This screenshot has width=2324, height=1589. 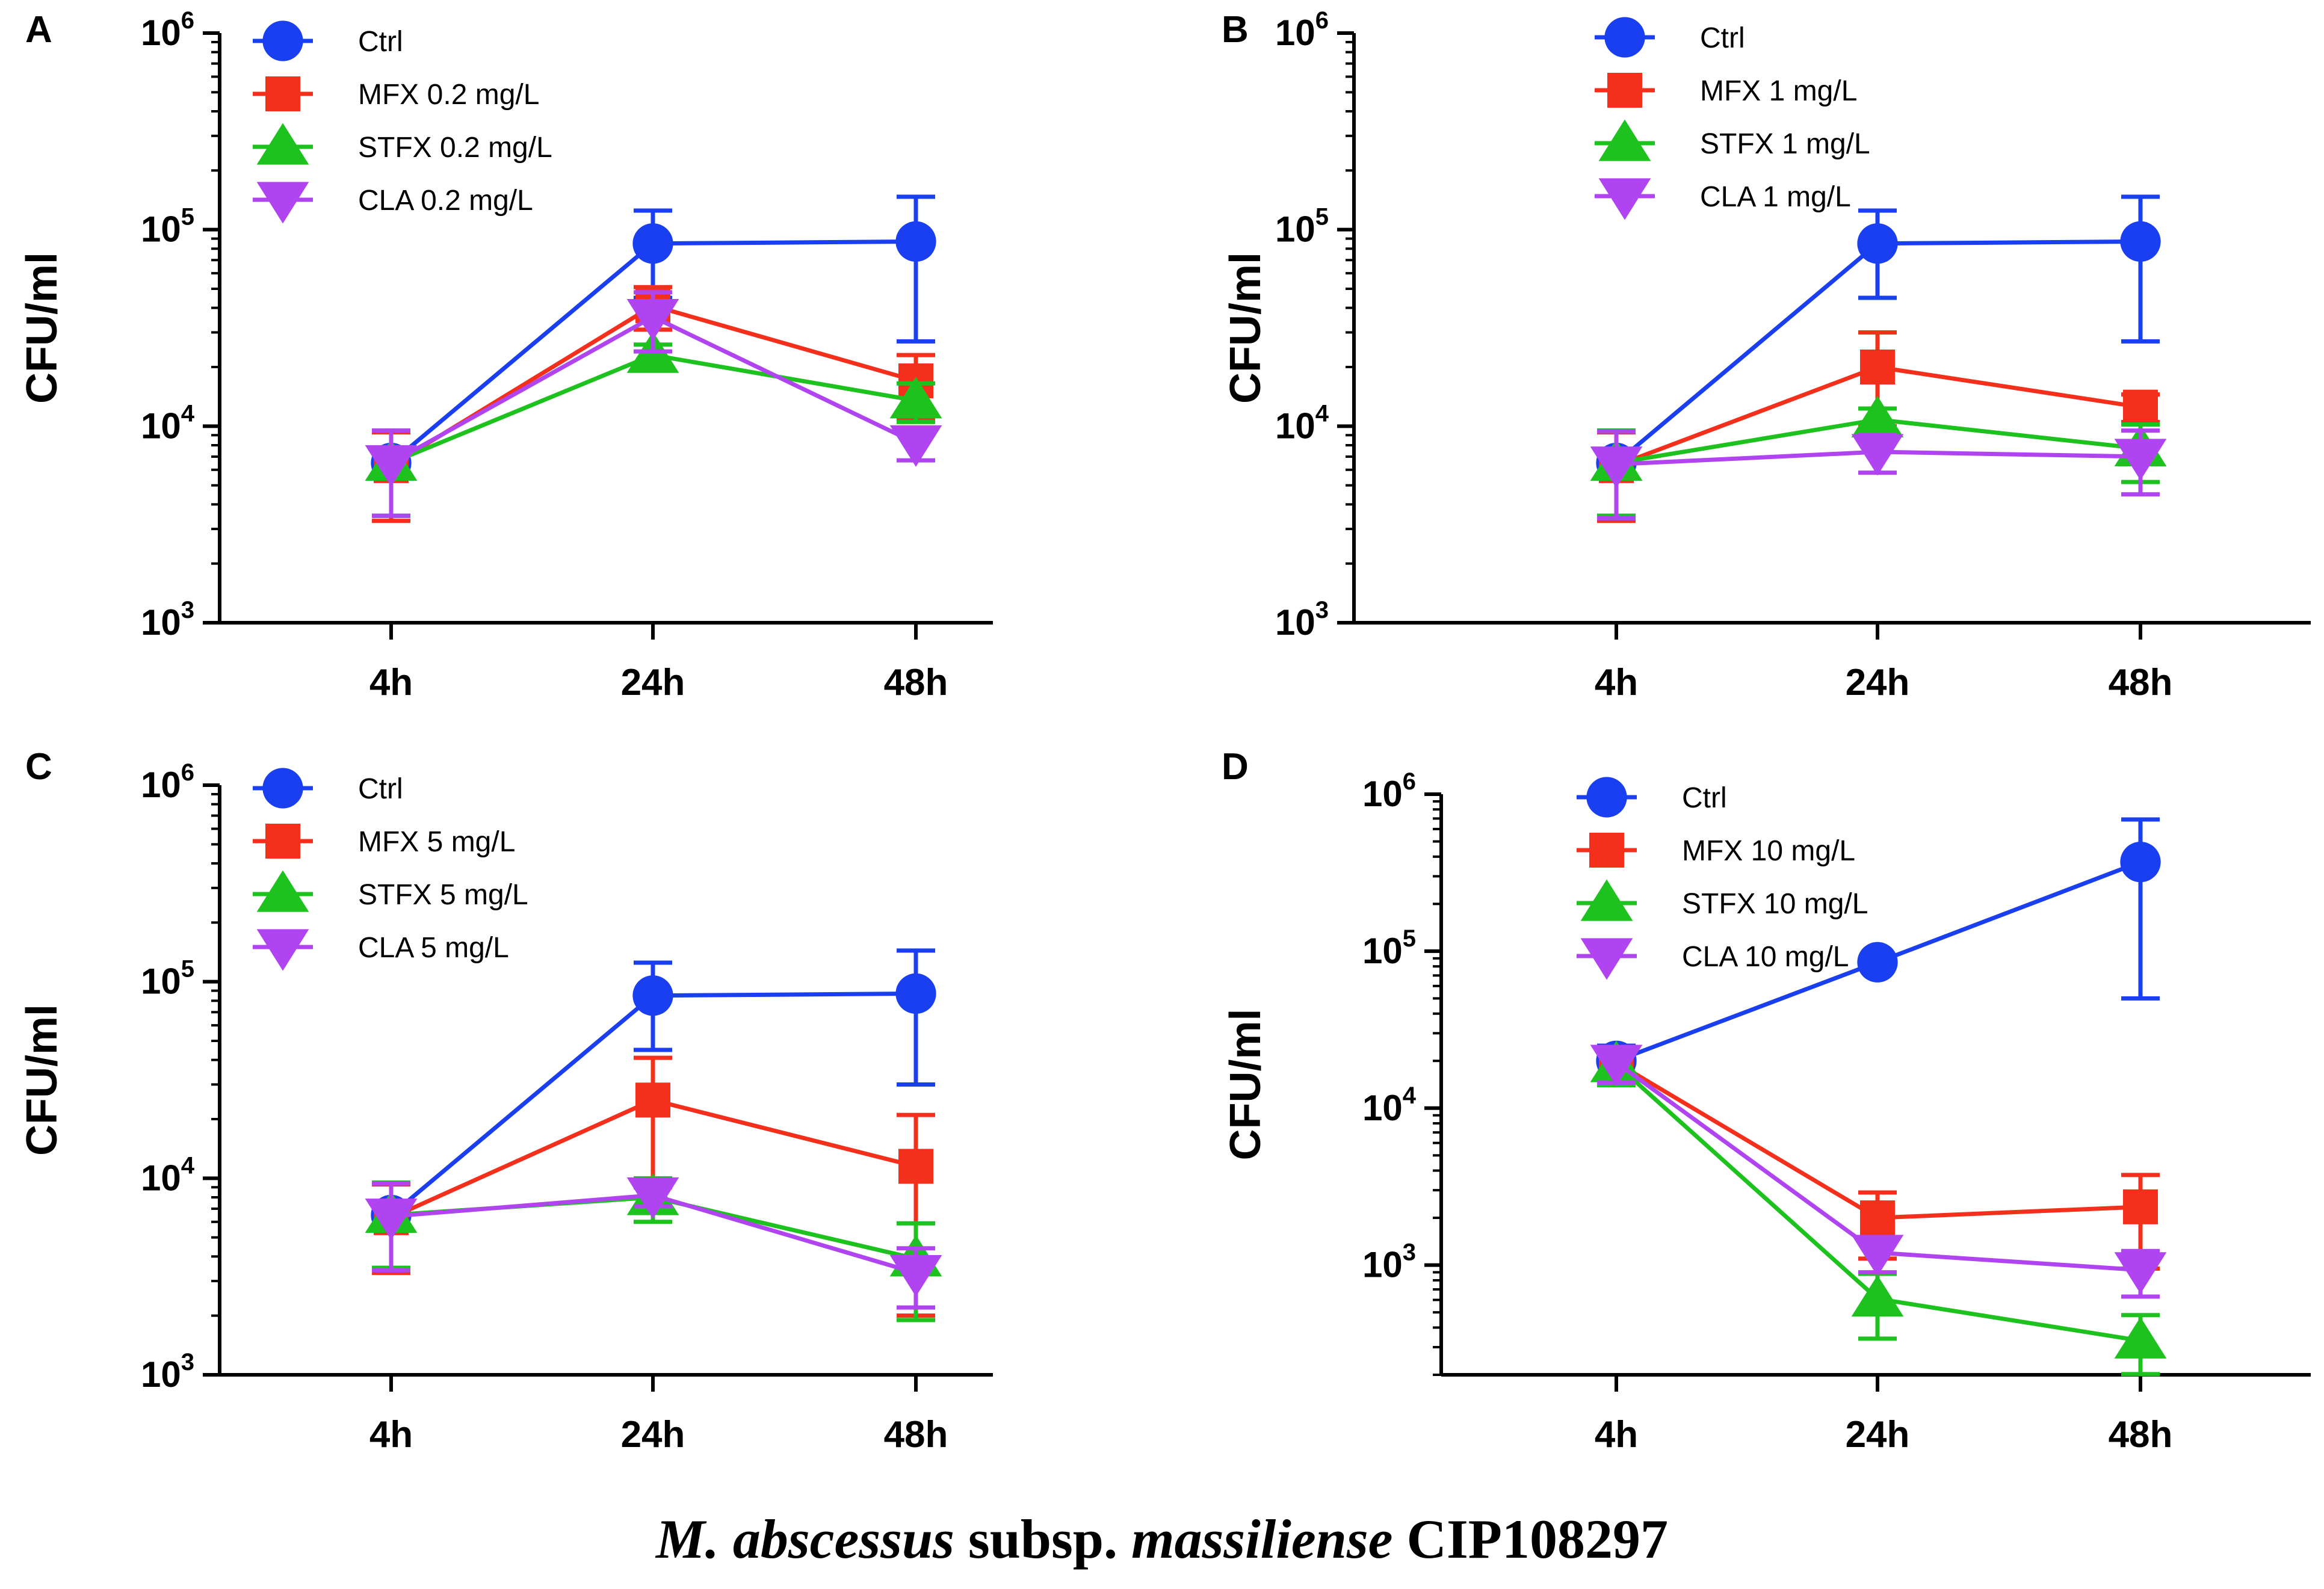 I want to click on caption-species: M. abscessus, so click(x=805, y=1539).